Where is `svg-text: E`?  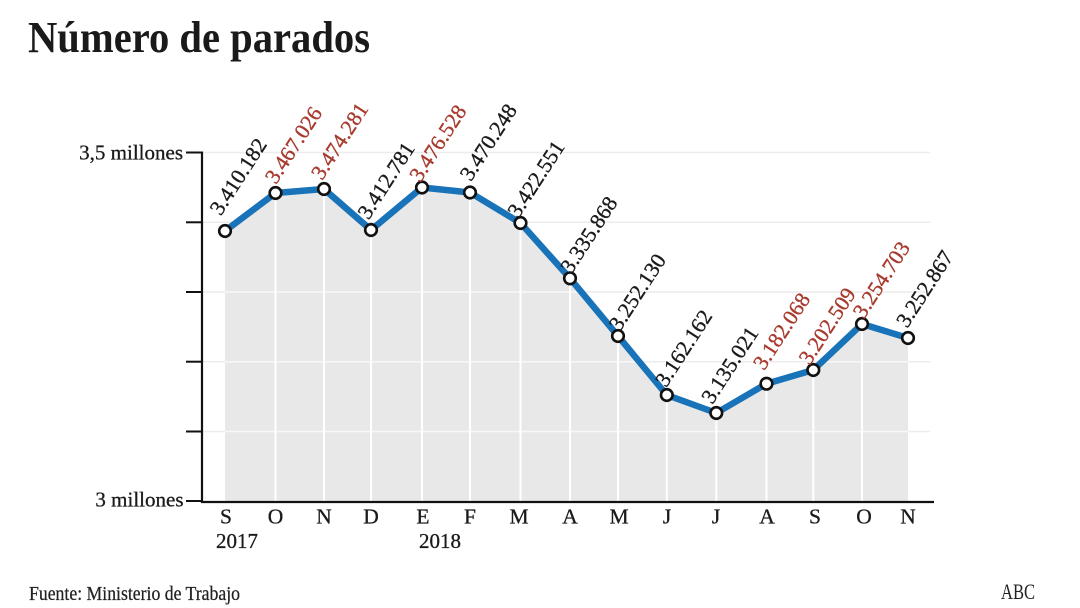 svg-text: E is located at coordinates (422, 517).